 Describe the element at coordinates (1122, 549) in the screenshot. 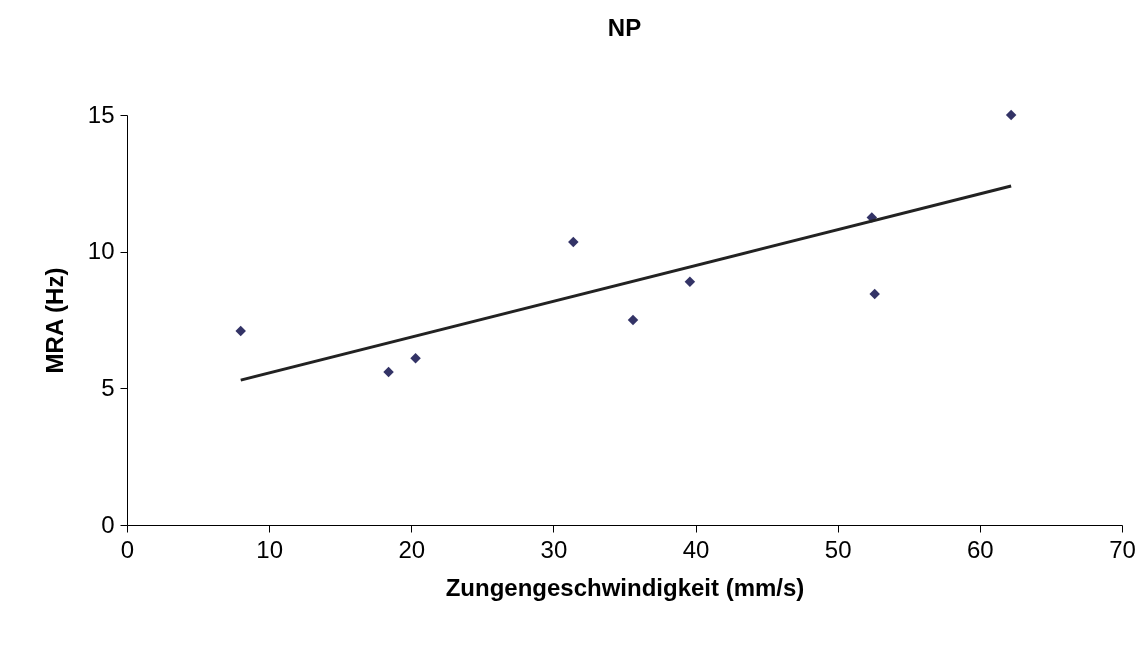

I see `x-tick-label: 70` at that location.